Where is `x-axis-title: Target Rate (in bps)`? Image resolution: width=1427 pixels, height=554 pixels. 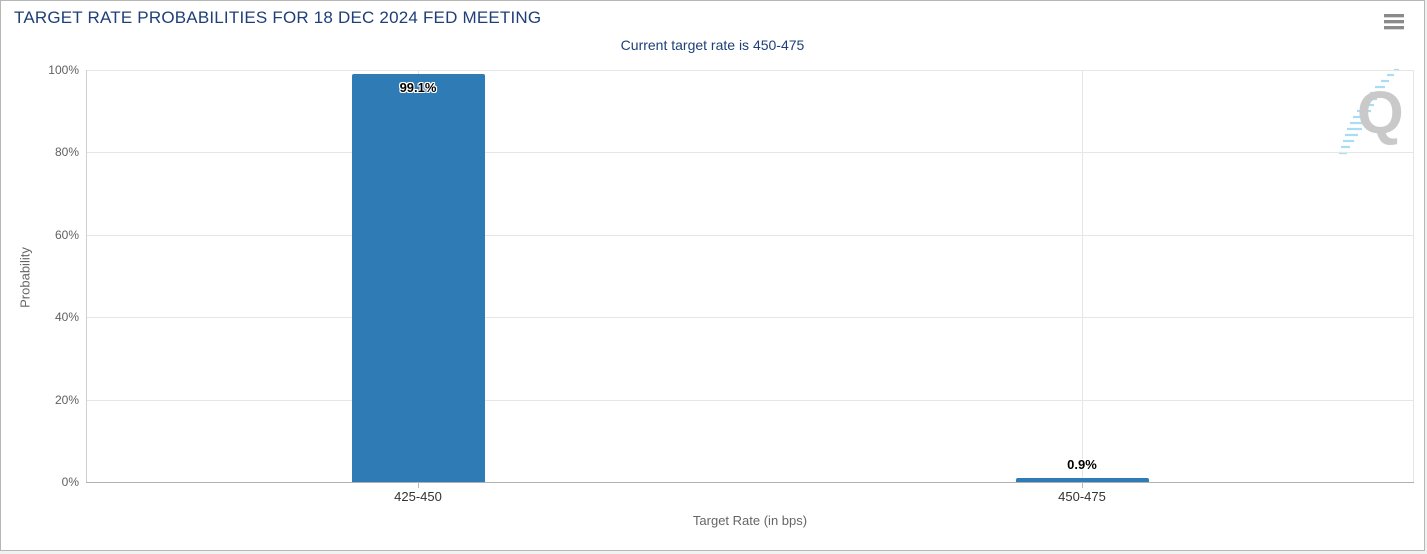
x-axis-title: Target Rate (in bps) is located at coordinates (750, 520).